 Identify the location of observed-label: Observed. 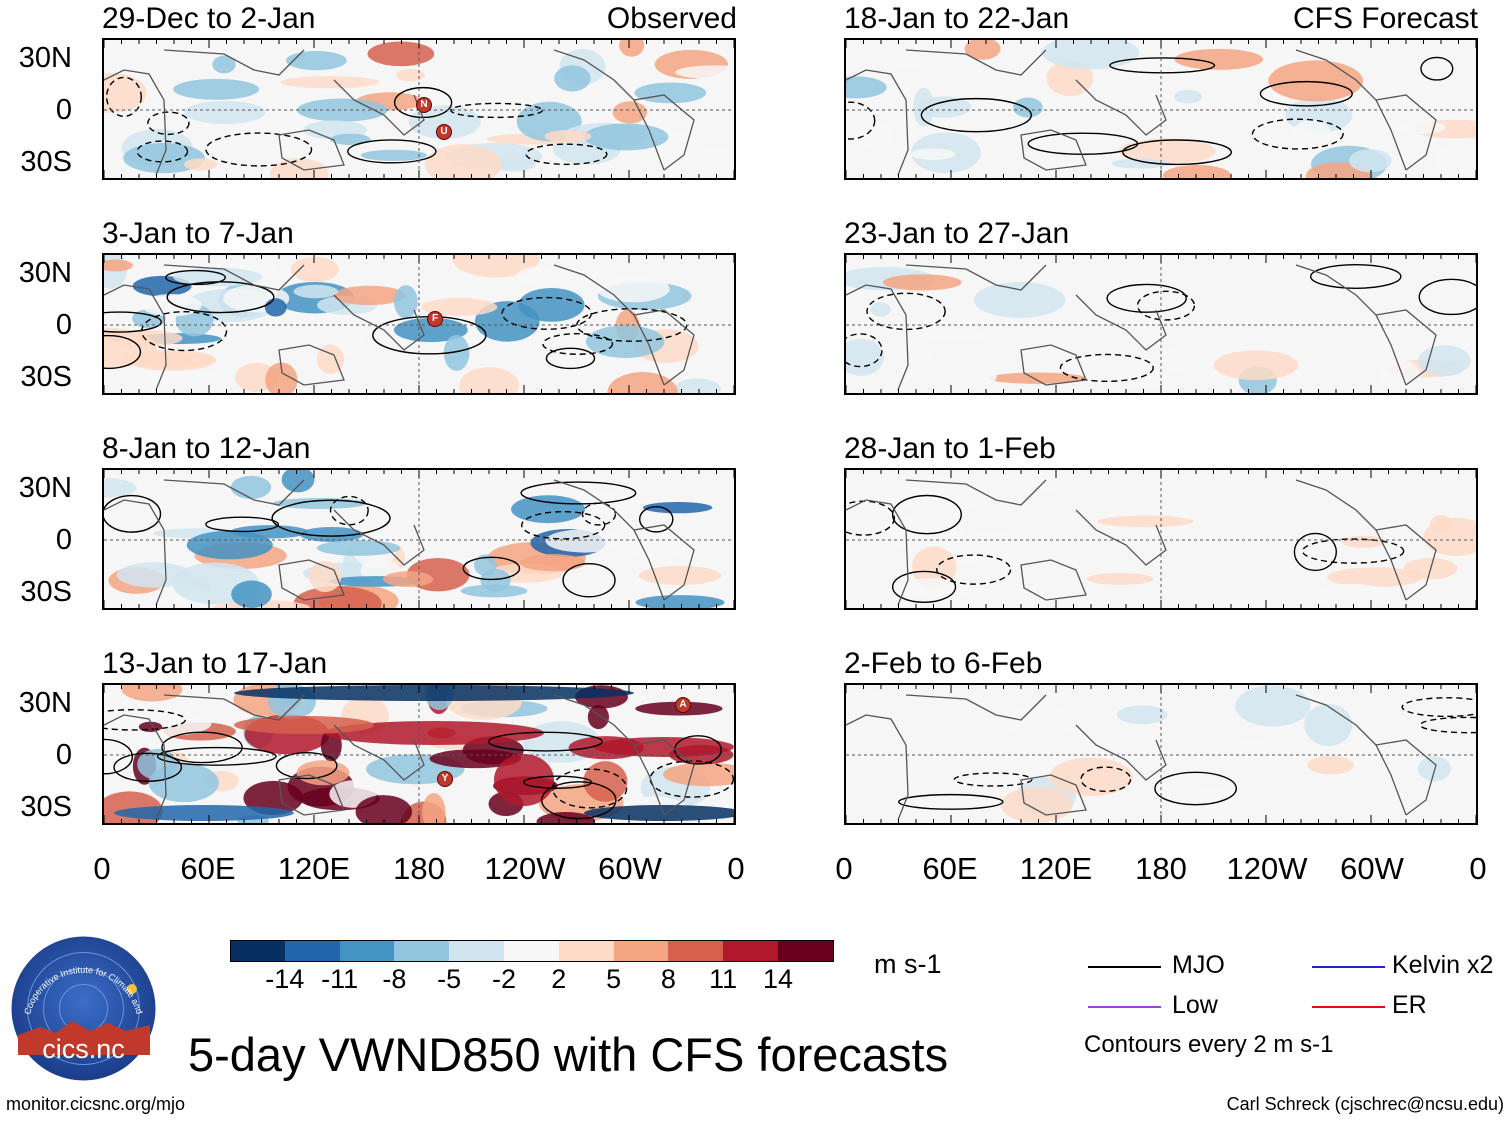
(671, 18).